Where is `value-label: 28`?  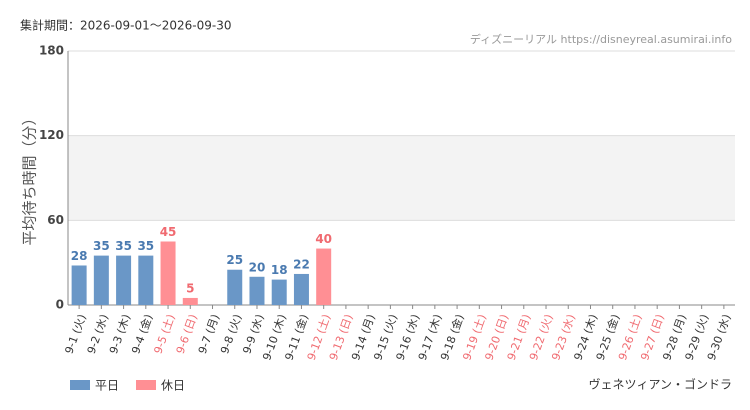 value-label: 28 is located at coordinates (79, 256).